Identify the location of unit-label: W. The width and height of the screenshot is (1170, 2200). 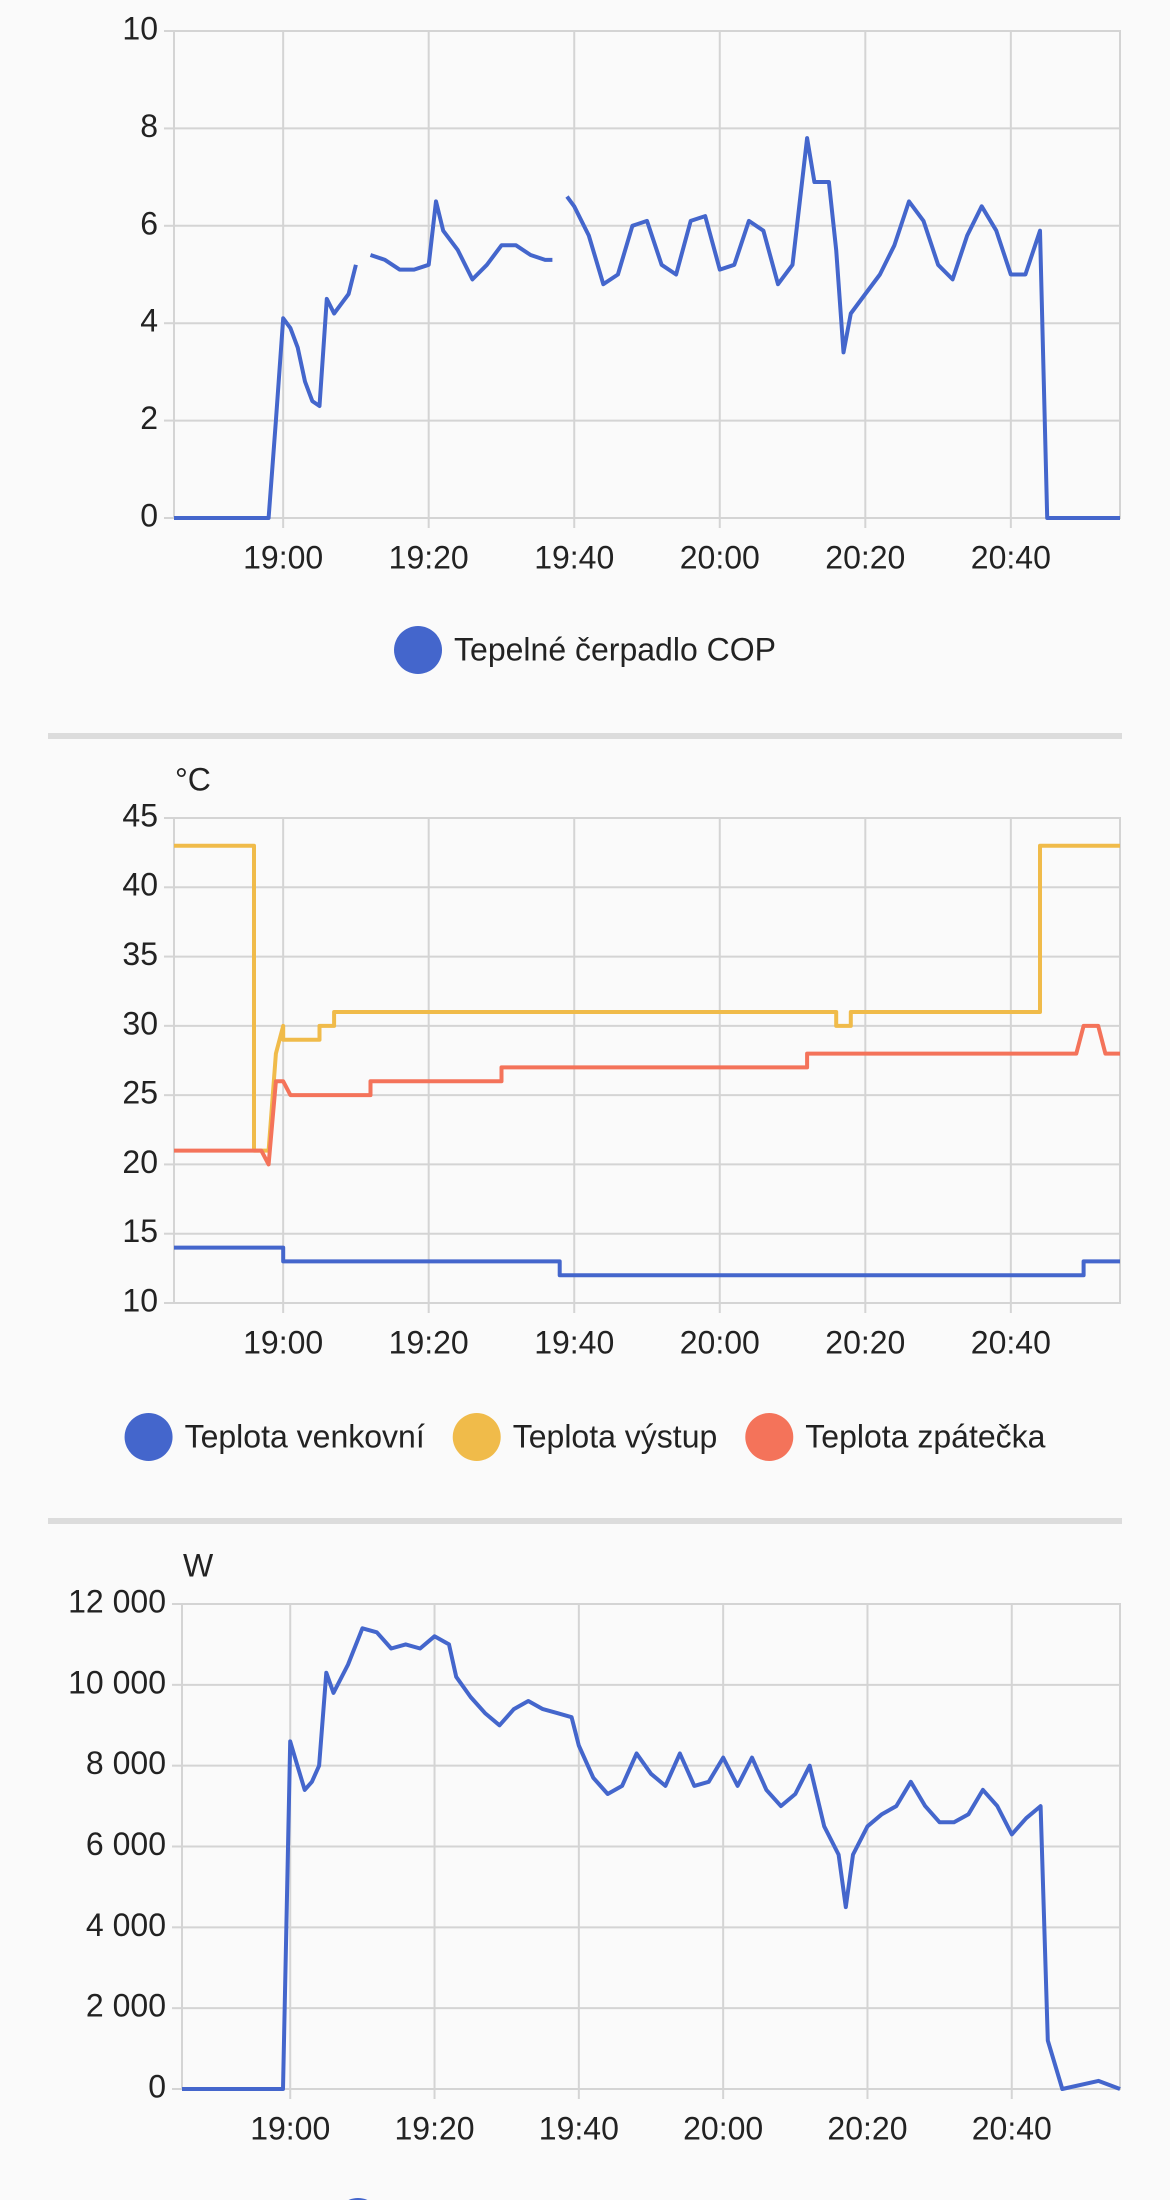
(198, 1565).